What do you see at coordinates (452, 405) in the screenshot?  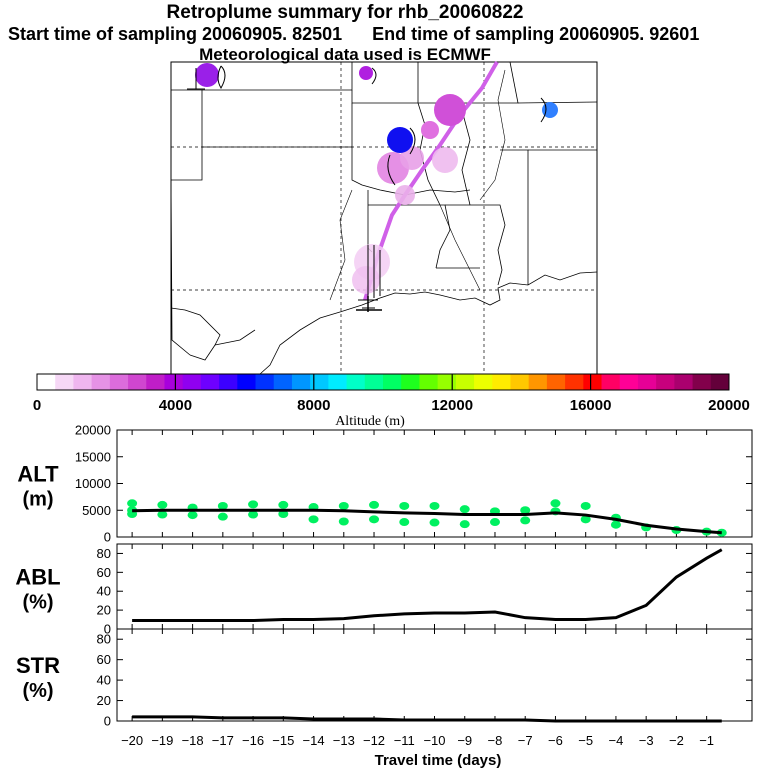 I see `colorbar-tick: 12000` at bounding box center [452, 405].